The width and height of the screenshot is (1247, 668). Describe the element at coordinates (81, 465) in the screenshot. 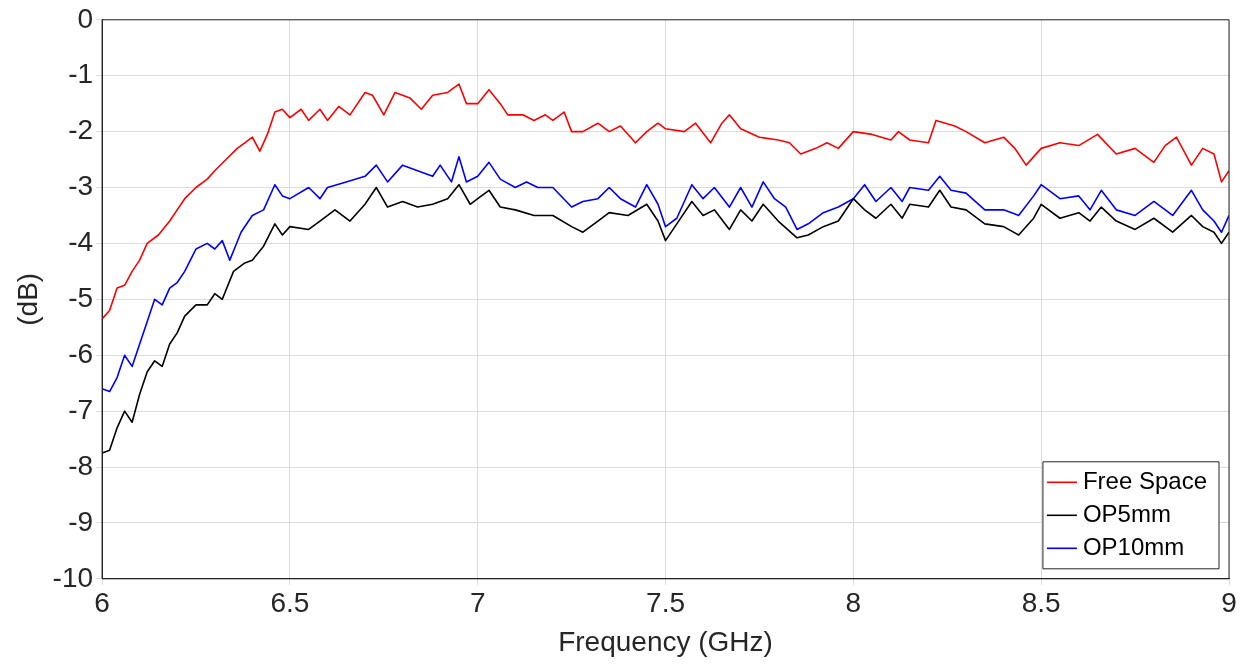

I see `y-tick-label: -8` at that location.